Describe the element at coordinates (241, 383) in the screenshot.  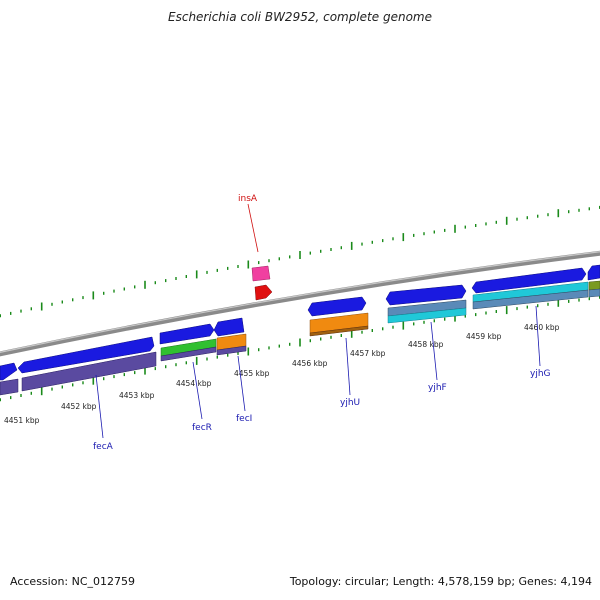
I see `leader-fecI` at that location.